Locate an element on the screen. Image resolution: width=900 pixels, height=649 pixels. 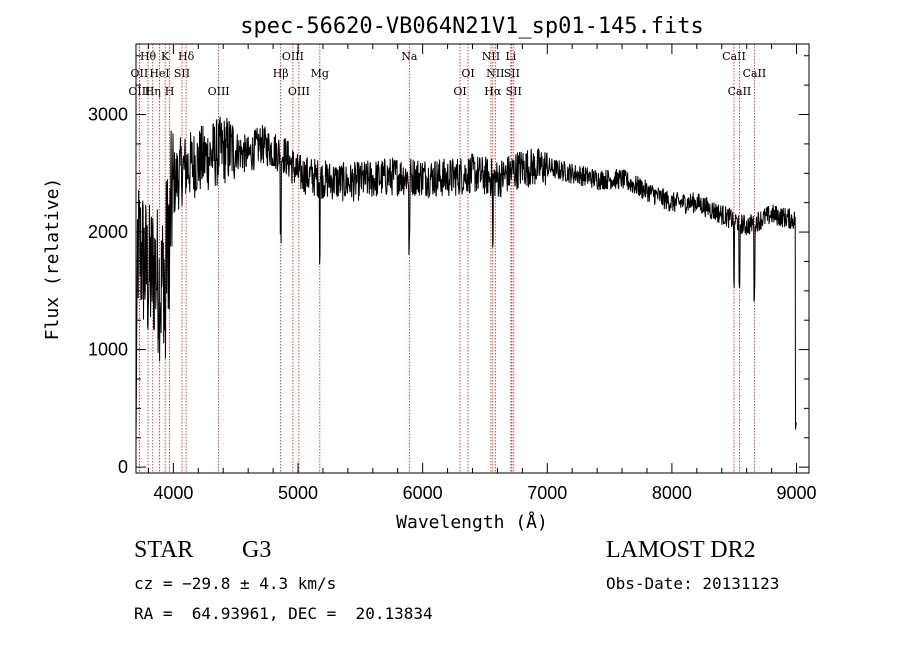
x-tick-label: 9000 is located at coordinates (797, 493).